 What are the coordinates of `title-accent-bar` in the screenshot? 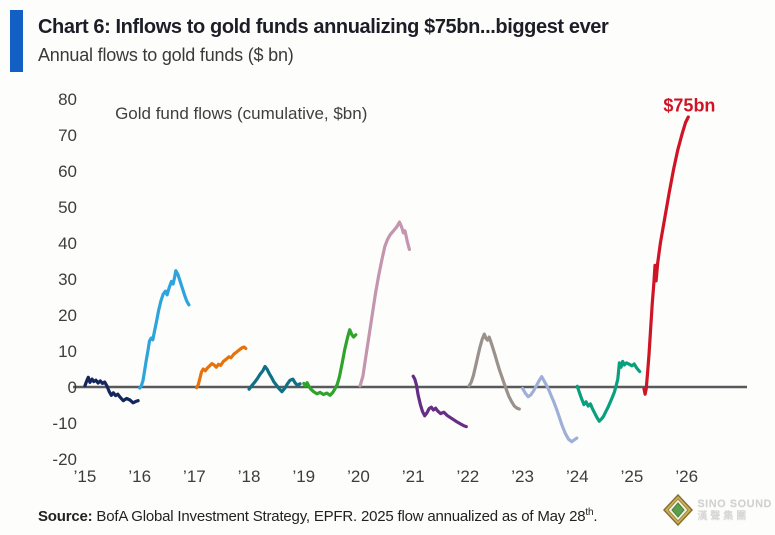 It's located at (16, 41).